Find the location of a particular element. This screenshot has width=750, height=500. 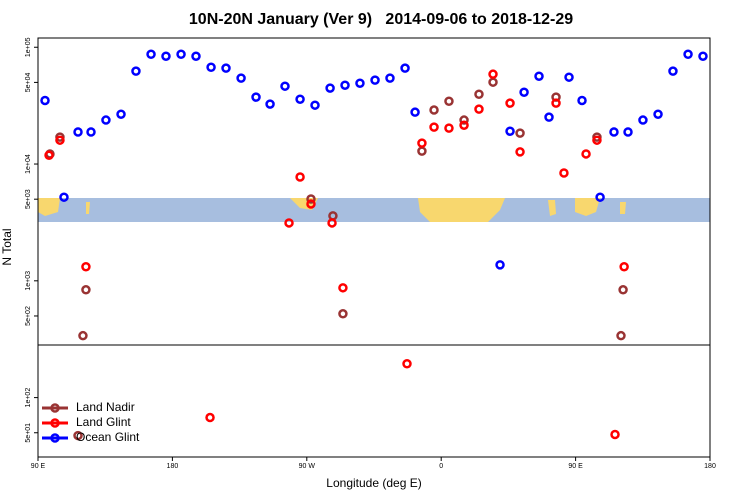

legend-label: Ocean Glint is located at coordinates (108, 437).